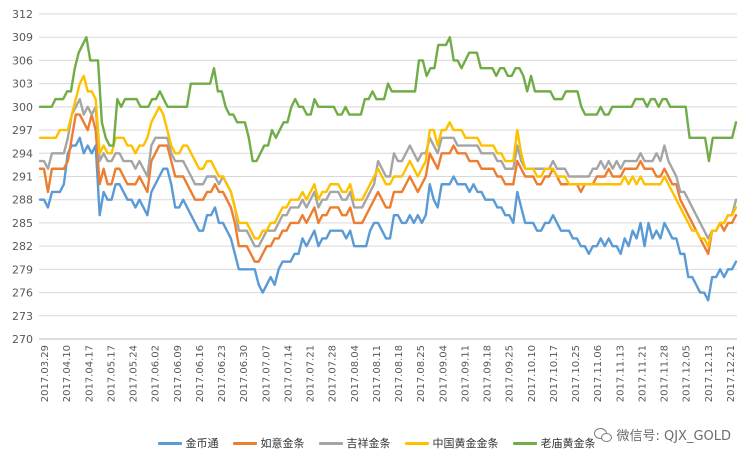  What do you see at coordinates (731, 373) in the screenshot?
I see `x-tick-label: 2017.12.21` at bounding box center [731, 373].